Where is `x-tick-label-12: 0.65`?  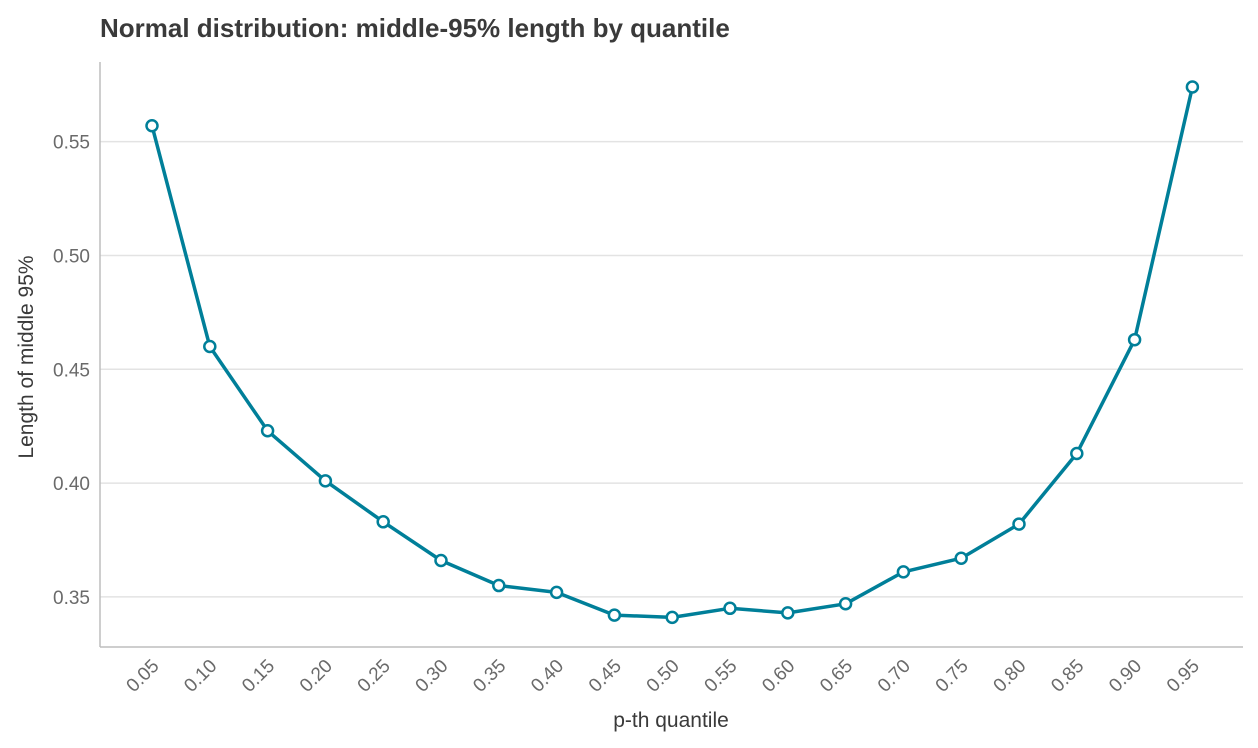
x-tick-label-12: 0.65 is located at coordinates (836, 676).